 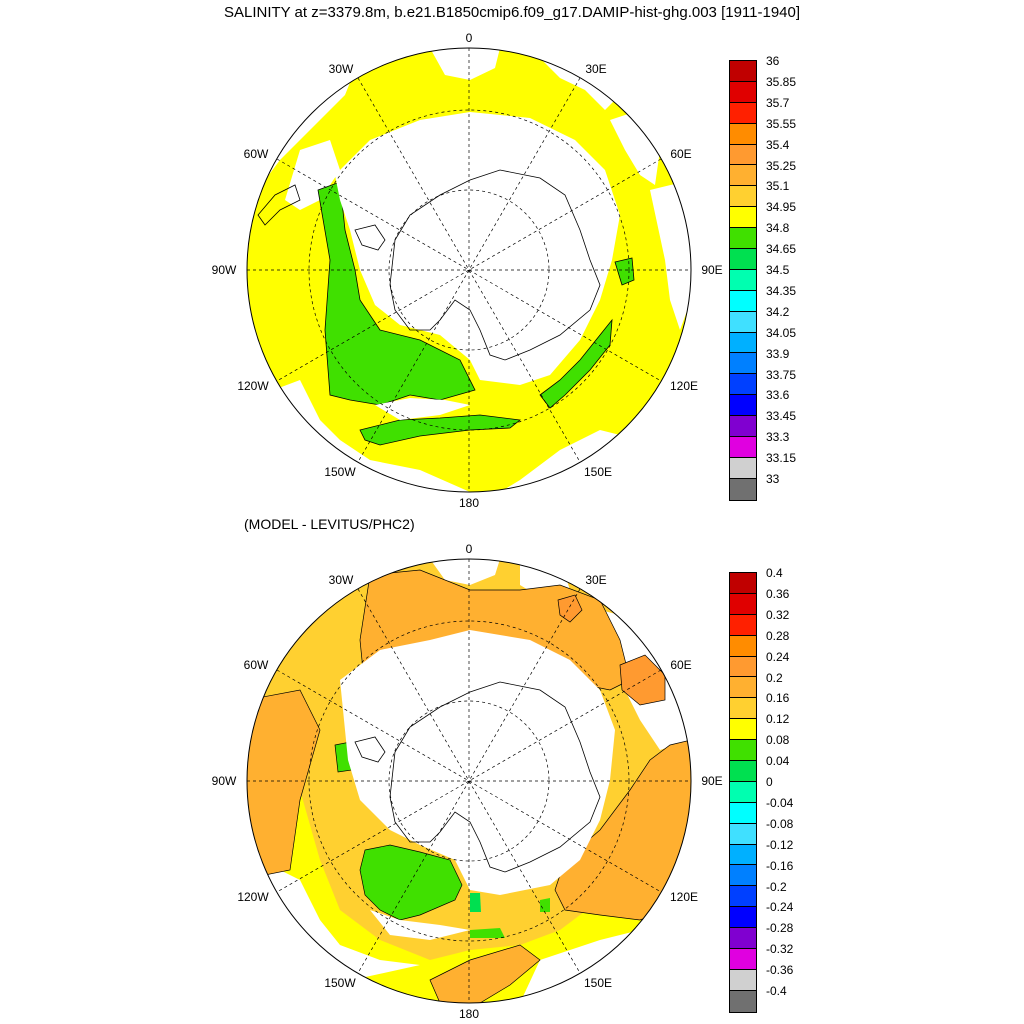 I want to click on top-label-30w: 30W, so click(x=341, y=69).